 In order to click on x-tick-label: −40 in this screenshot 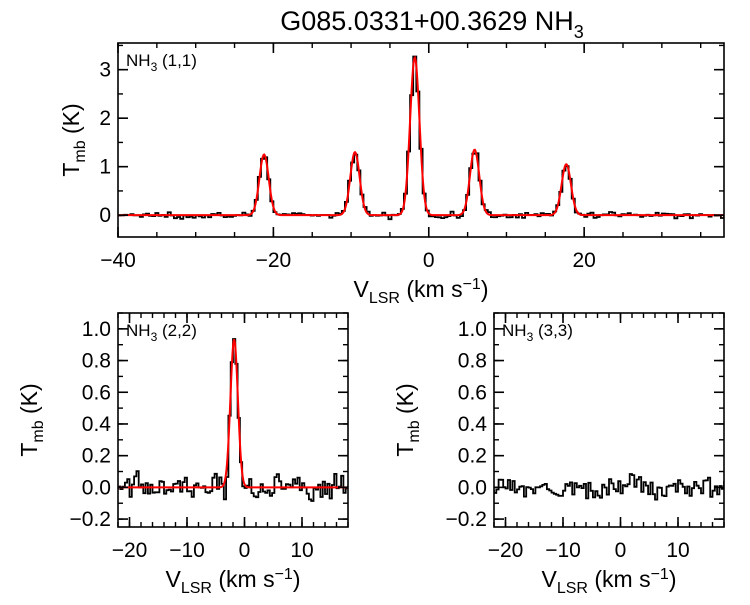, I will do `click(118, 260)`.